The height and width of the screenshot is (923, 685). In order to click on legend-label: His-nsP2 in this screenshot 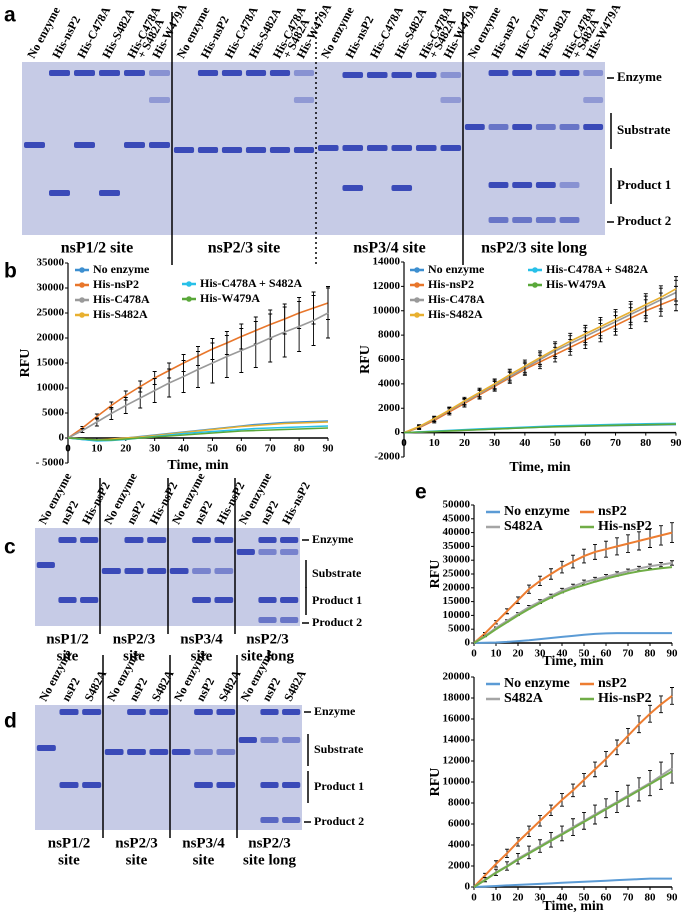, I will do `click(116, 284)`.